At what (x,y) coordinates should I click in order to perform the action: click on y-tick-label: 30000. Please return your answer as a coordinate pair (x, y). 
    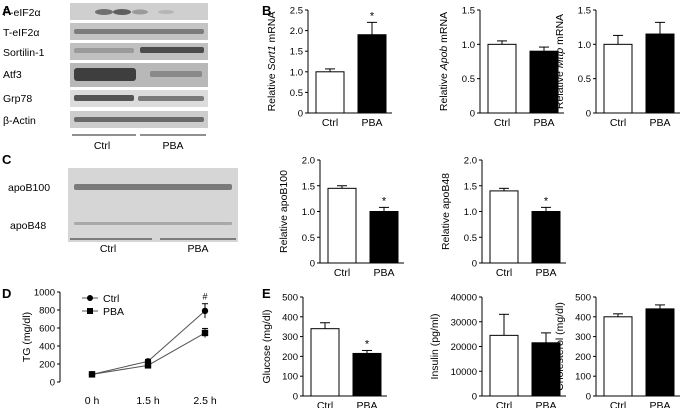
    Looking at the image, I should click on (464, 322).